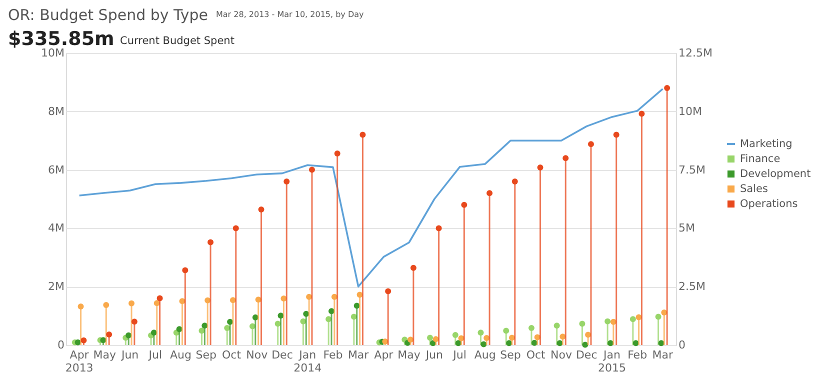 This screenshot has height=385, width=820. Describe the element at coordinates (754, 189) in the screenshot. I see `legend-label: Sales` at that location.